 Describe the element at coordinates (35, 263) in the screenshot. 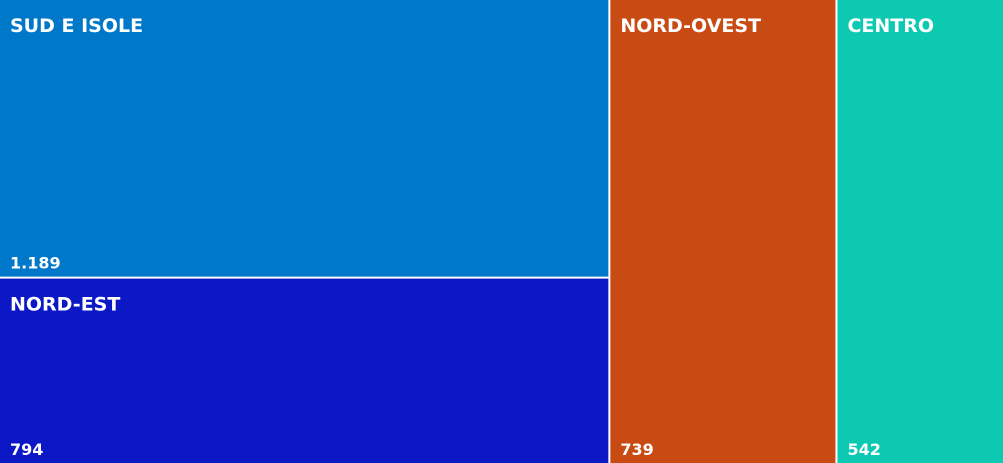

I see `value-label: 1.189` at that location.